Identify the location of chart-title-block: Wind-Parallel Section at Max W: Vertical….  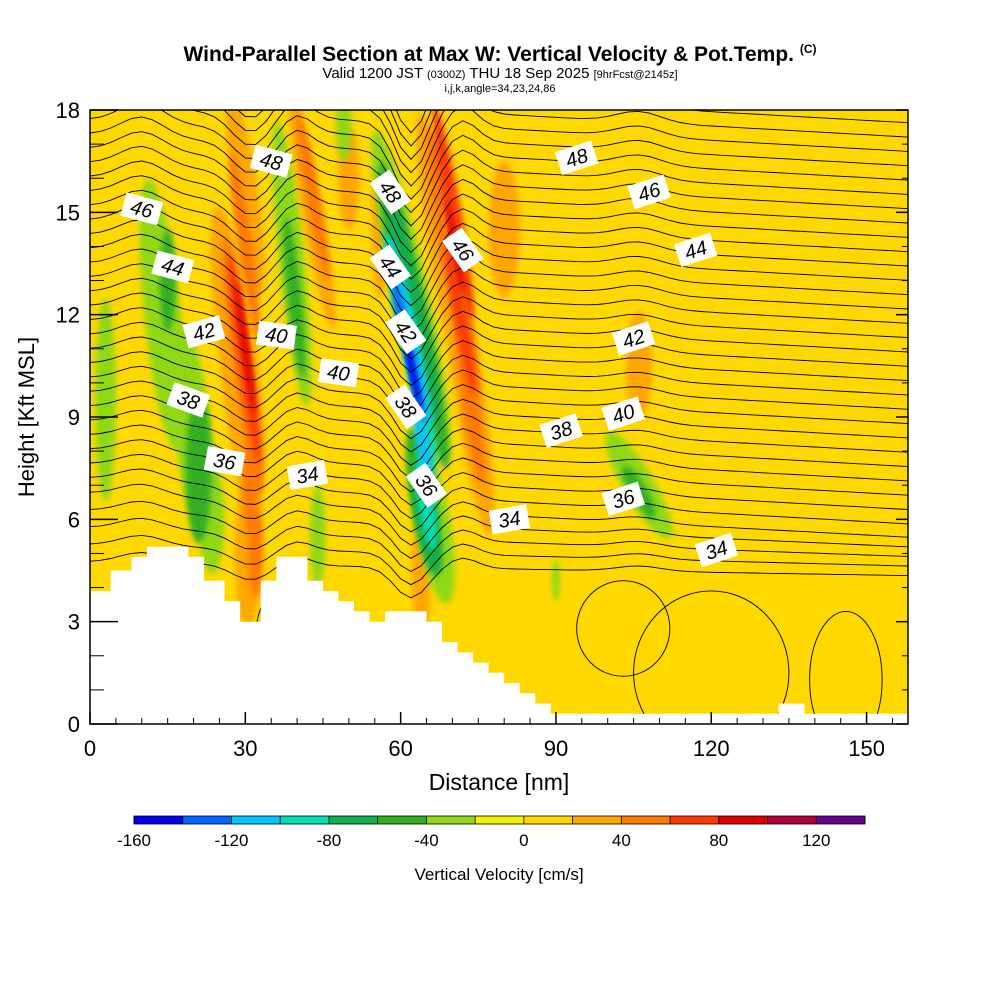
(500, 66).